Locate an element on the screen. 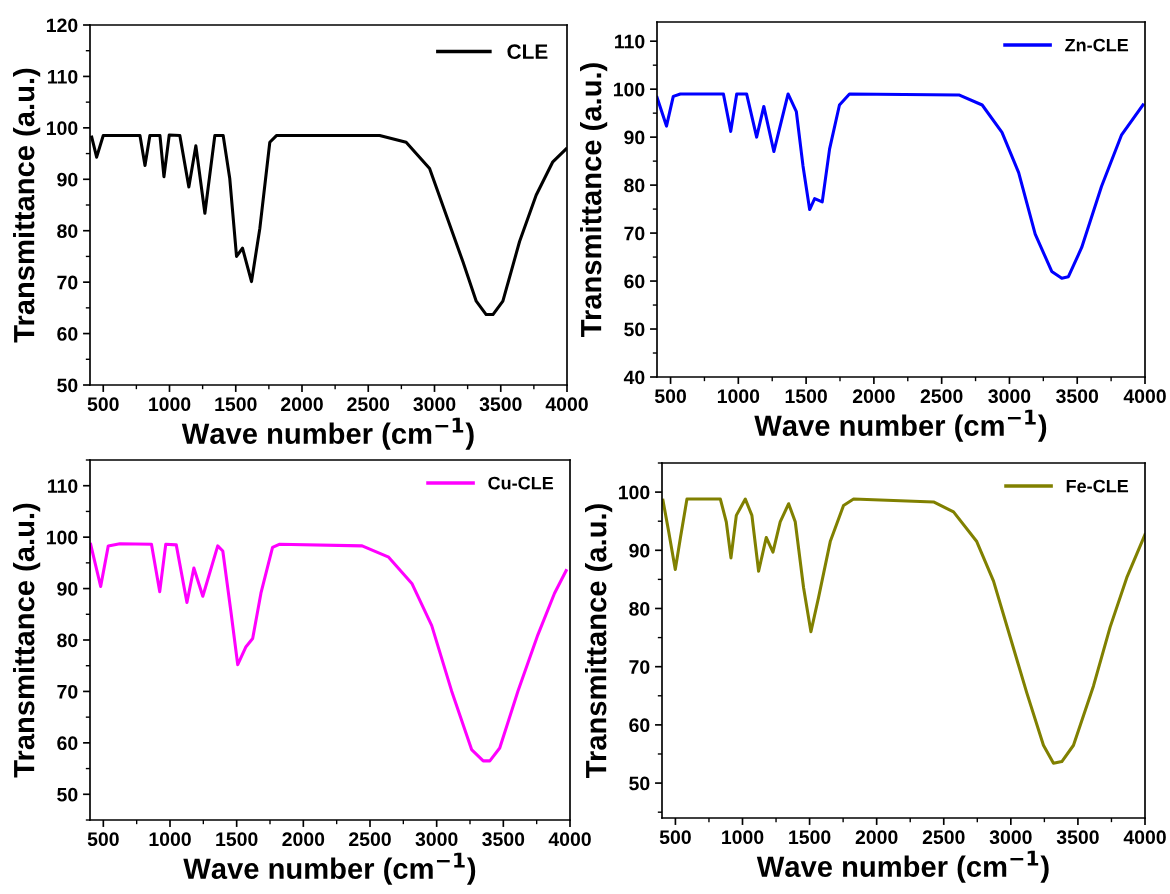 This screenshot has height=894, width=1170. legend-label: Zn-CLE is located at coordinates (1097, 45).